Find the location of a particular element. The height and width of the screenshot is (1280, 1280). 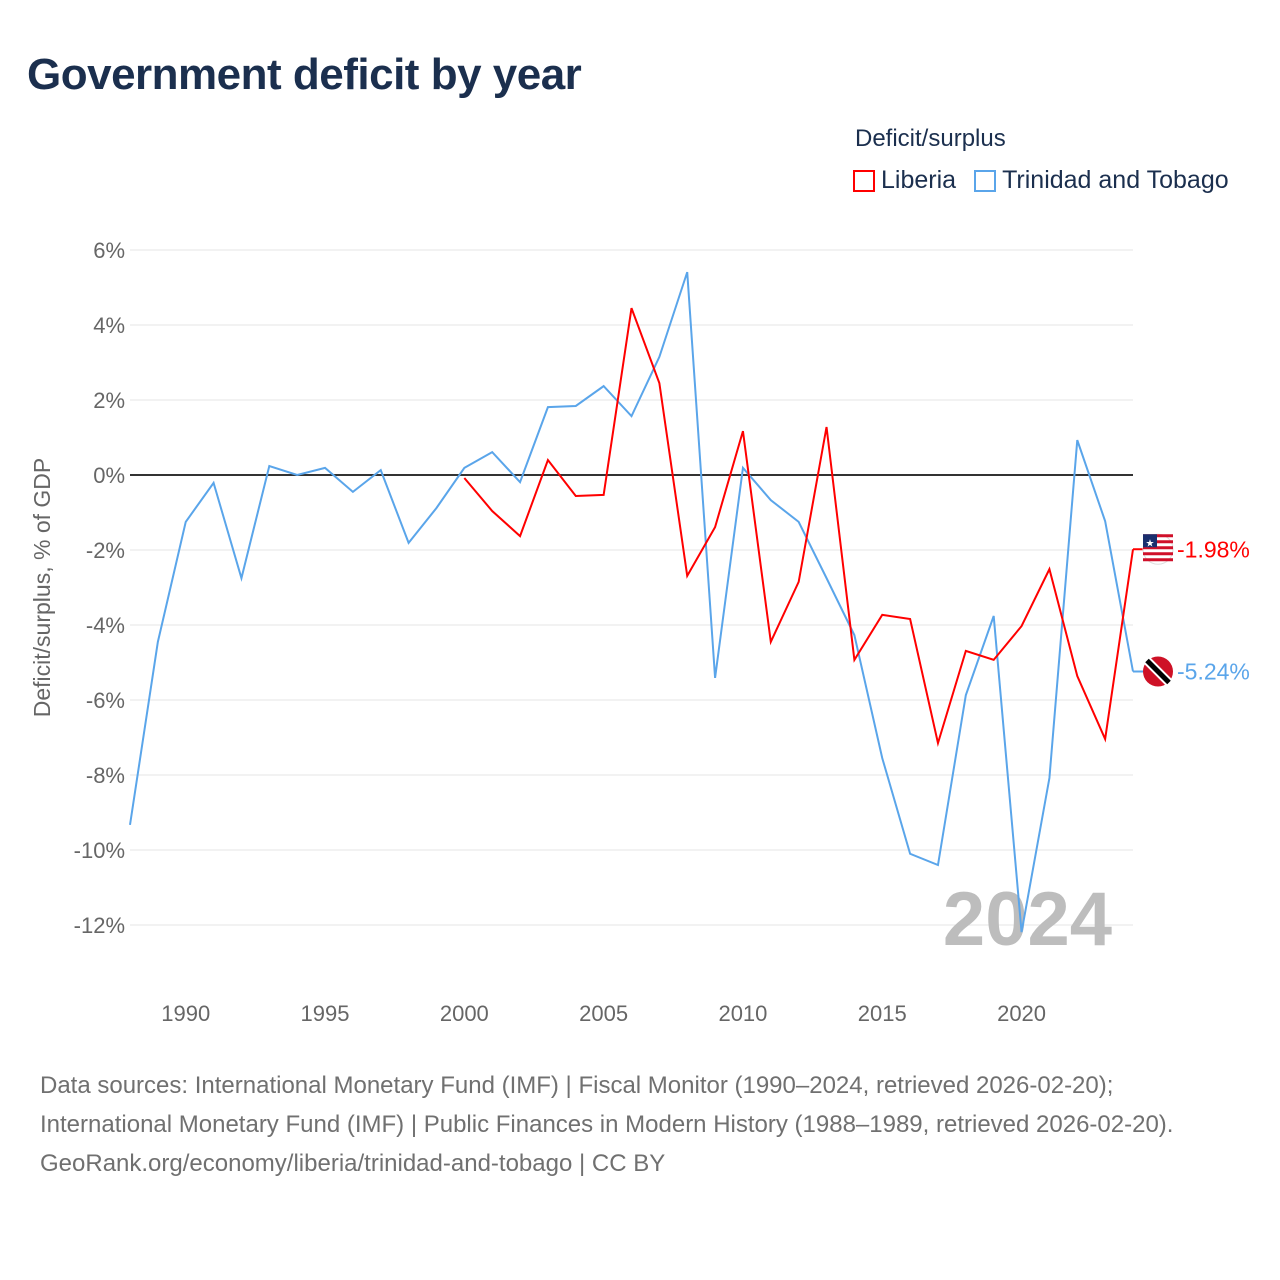

x-tick-label: 2010 is located at coordinates (742, 1013).